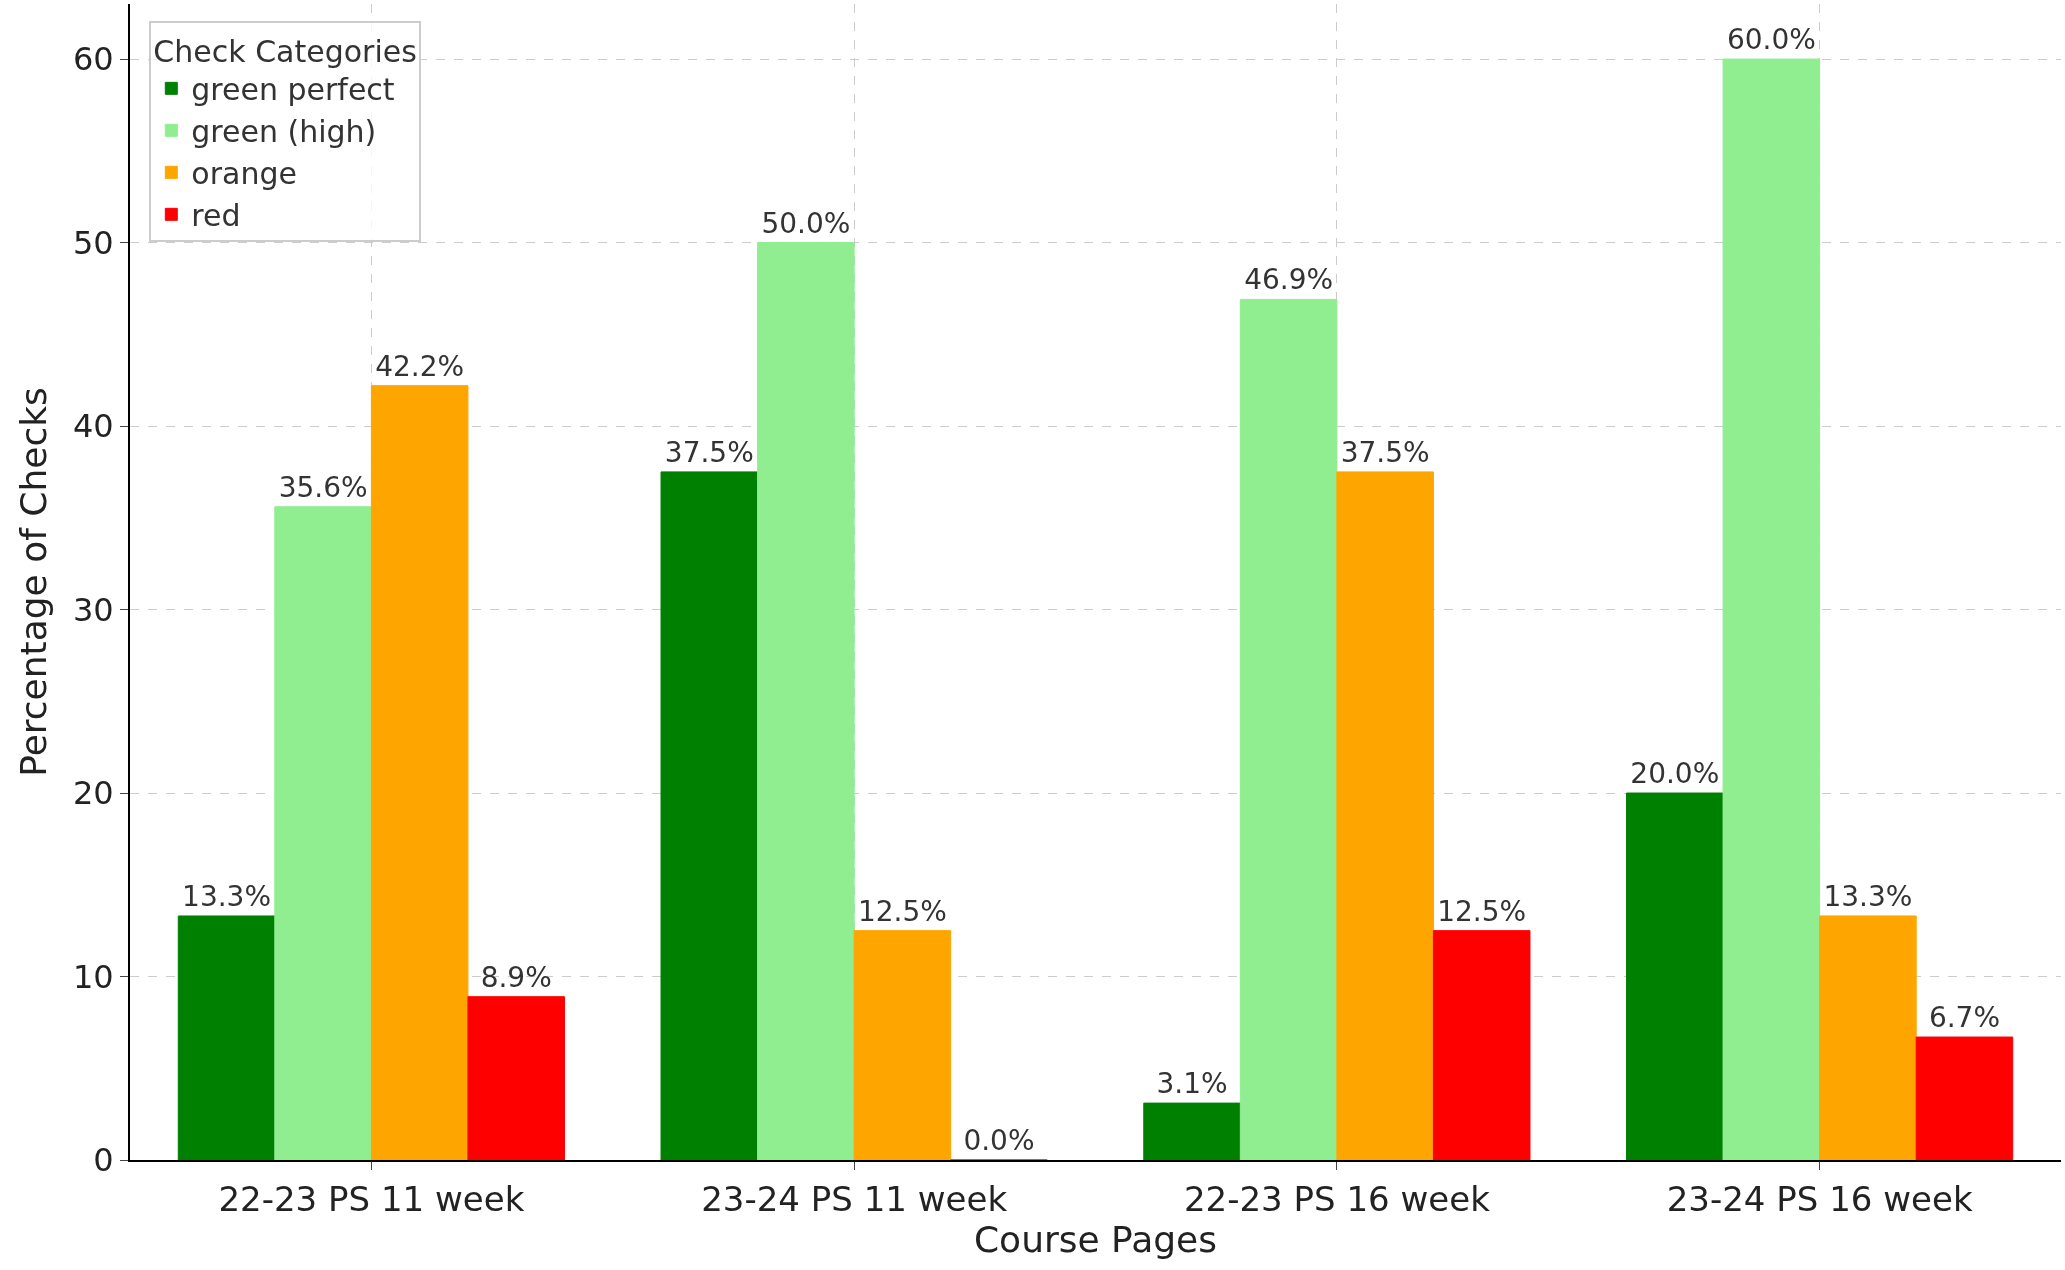 This screenshot has height=1270, width=2065. What do you see at coordinates (323, 487) in the screenshot?
I see `data-label: 35.6%` at bounding box center [323, 487].